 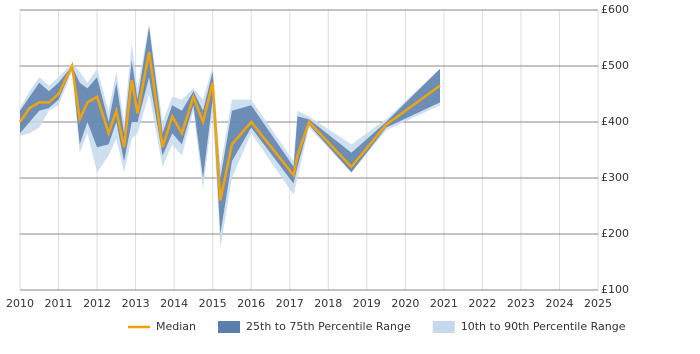 What do you see at coordinates (615, 65) in the screenshot?
I see `y-tick-label: £500` at bounding box center [615, 65].